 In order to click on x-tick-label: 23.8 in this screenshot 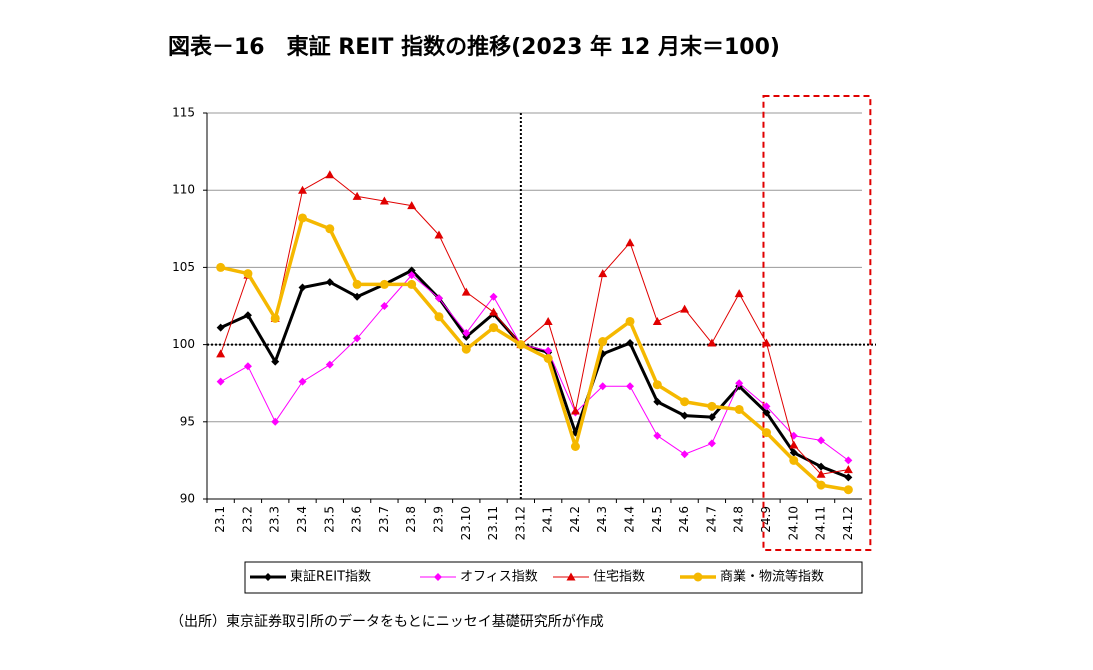, I will do `click(411, 519)`.